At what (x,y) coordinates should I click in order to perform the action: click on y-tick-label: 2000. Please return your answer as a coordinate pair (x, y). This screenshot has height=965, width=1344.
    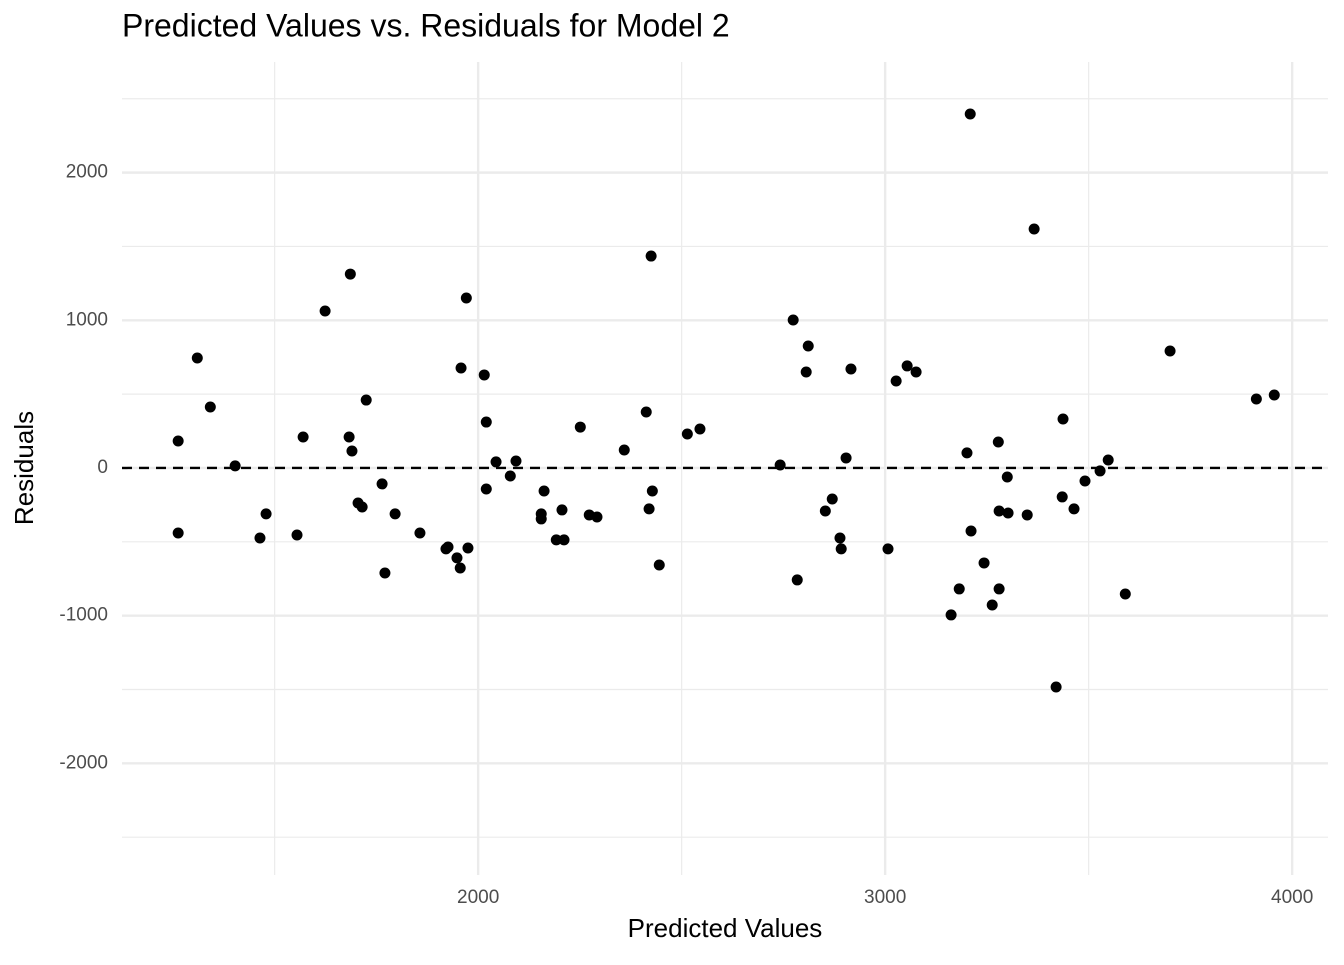
    Looking at the image, I should click on (87, 172).